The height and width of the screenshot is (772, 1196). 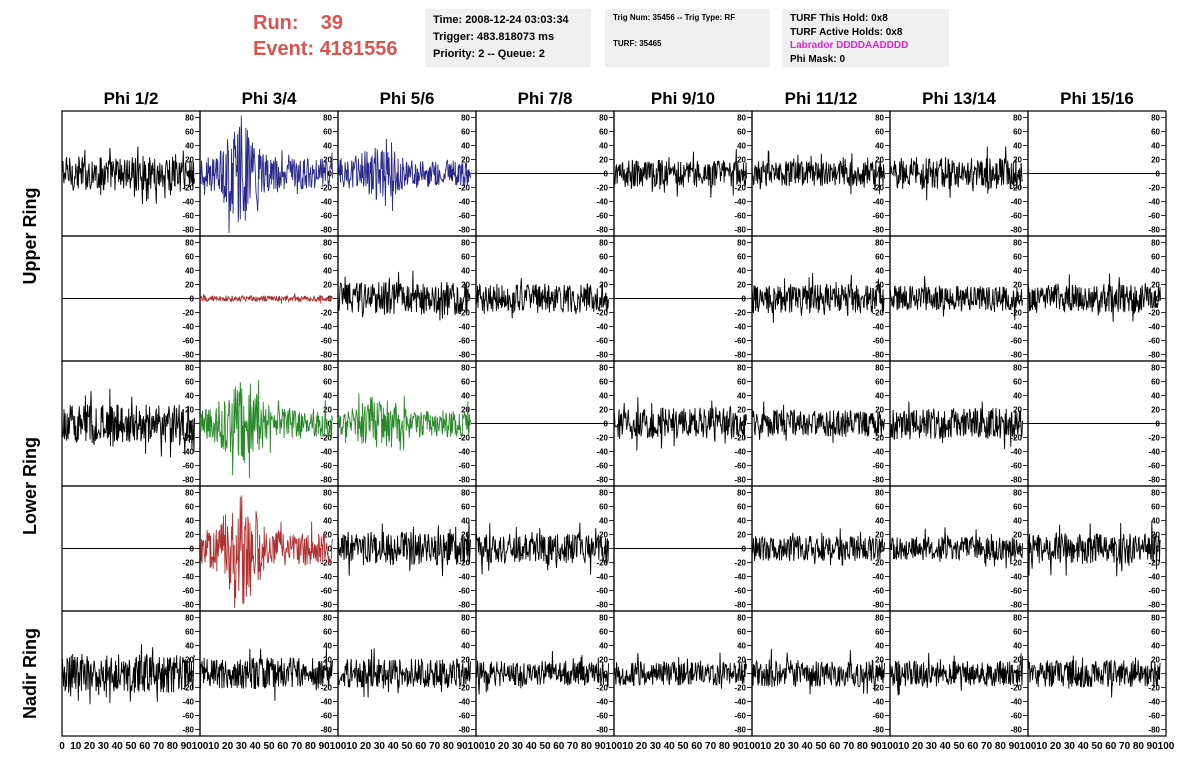 What do you see at coordinates (283, 746) in the screenshot?
I see `x-tick-label: 60` at bounding box center [283, 746].